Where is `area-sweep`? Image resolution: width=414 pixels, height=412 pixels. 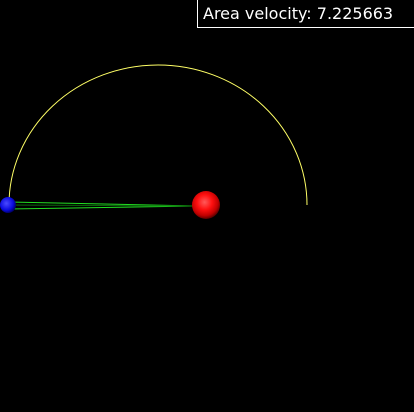
area-sweep is located at coordinates (102, 205).